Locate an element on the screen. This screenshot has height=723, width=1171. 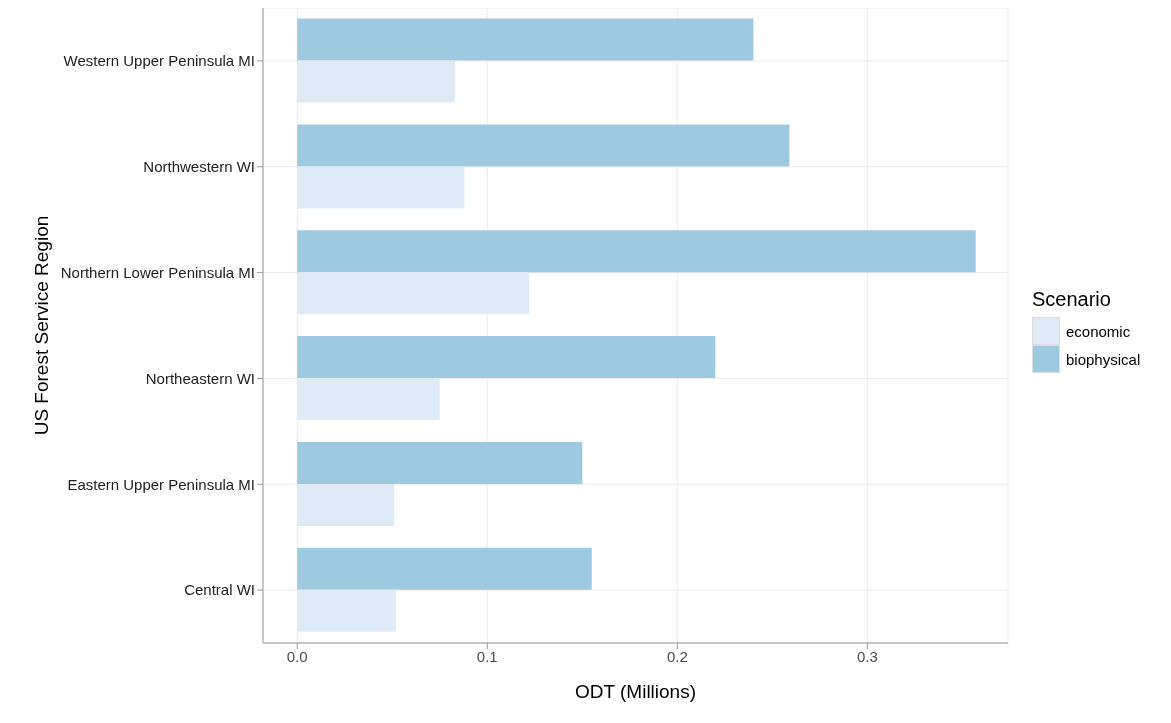
y-tick-label: Northwestern WI is located at coordinates (199, 167).